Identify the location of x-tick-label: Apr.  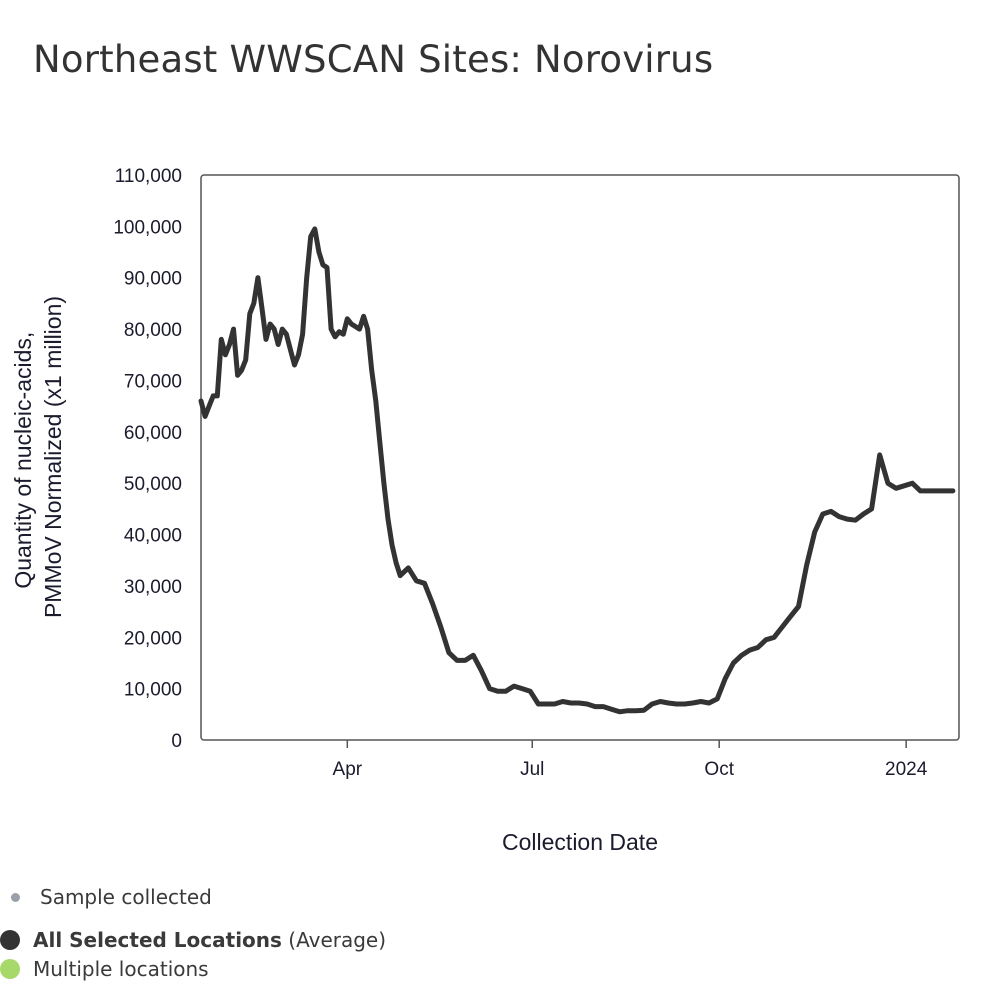
(348, 769).